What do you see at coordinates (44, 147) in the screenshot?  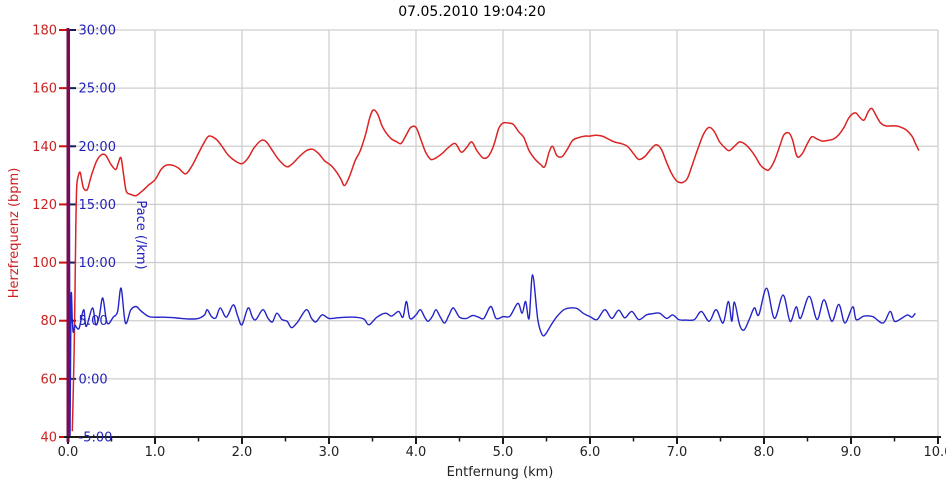 I see `hr-tick-label: 140` at bounding box center [44, 147].